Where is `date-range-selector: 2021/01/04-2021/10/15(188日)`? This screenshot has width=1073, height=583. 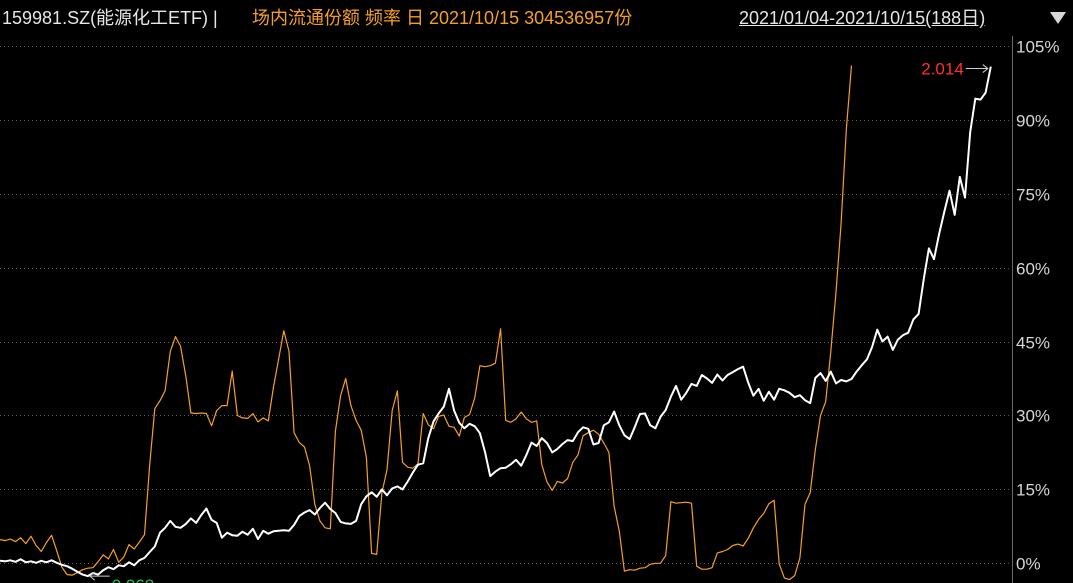
date-range-selector: 2021/01/04-2021/10/15(188日) is located at coordinates (862, 18).